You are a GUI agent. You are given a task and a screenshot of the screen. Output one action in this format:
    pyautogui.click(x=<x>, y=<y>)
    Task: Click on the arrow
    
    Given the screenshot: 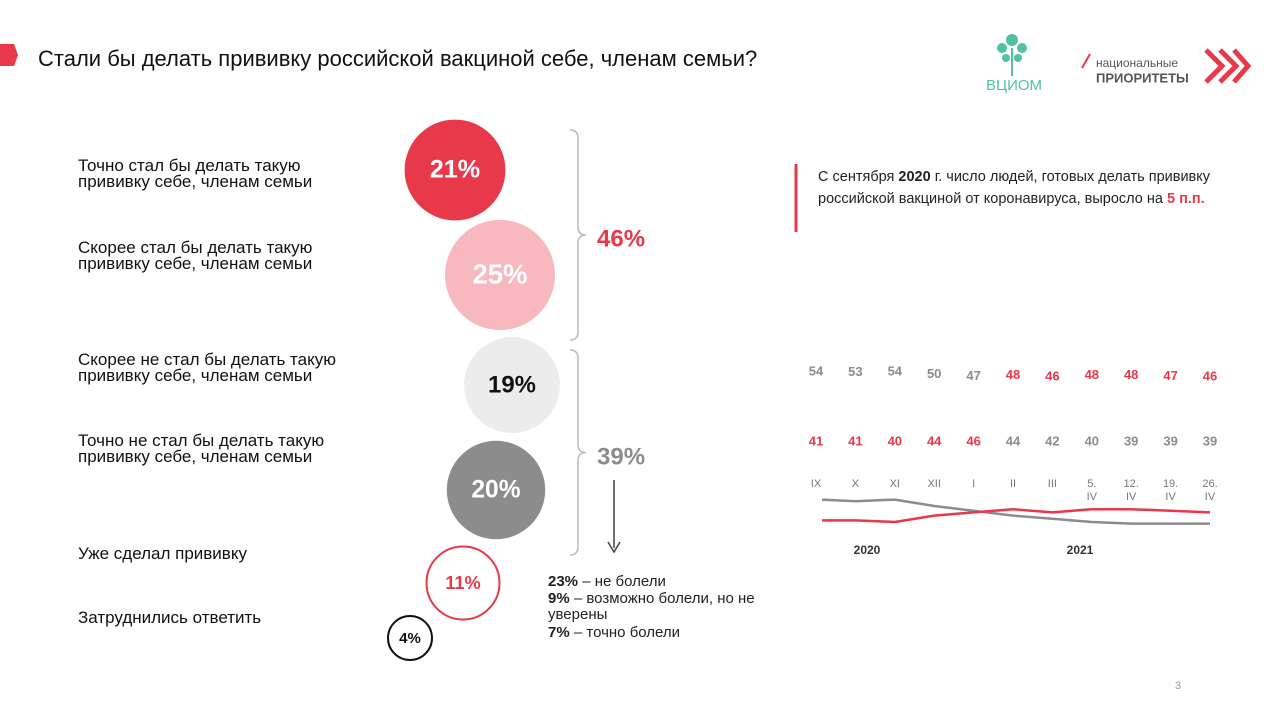 What is the action you would take?
    pyautogui.click(x=614, y=517)
    